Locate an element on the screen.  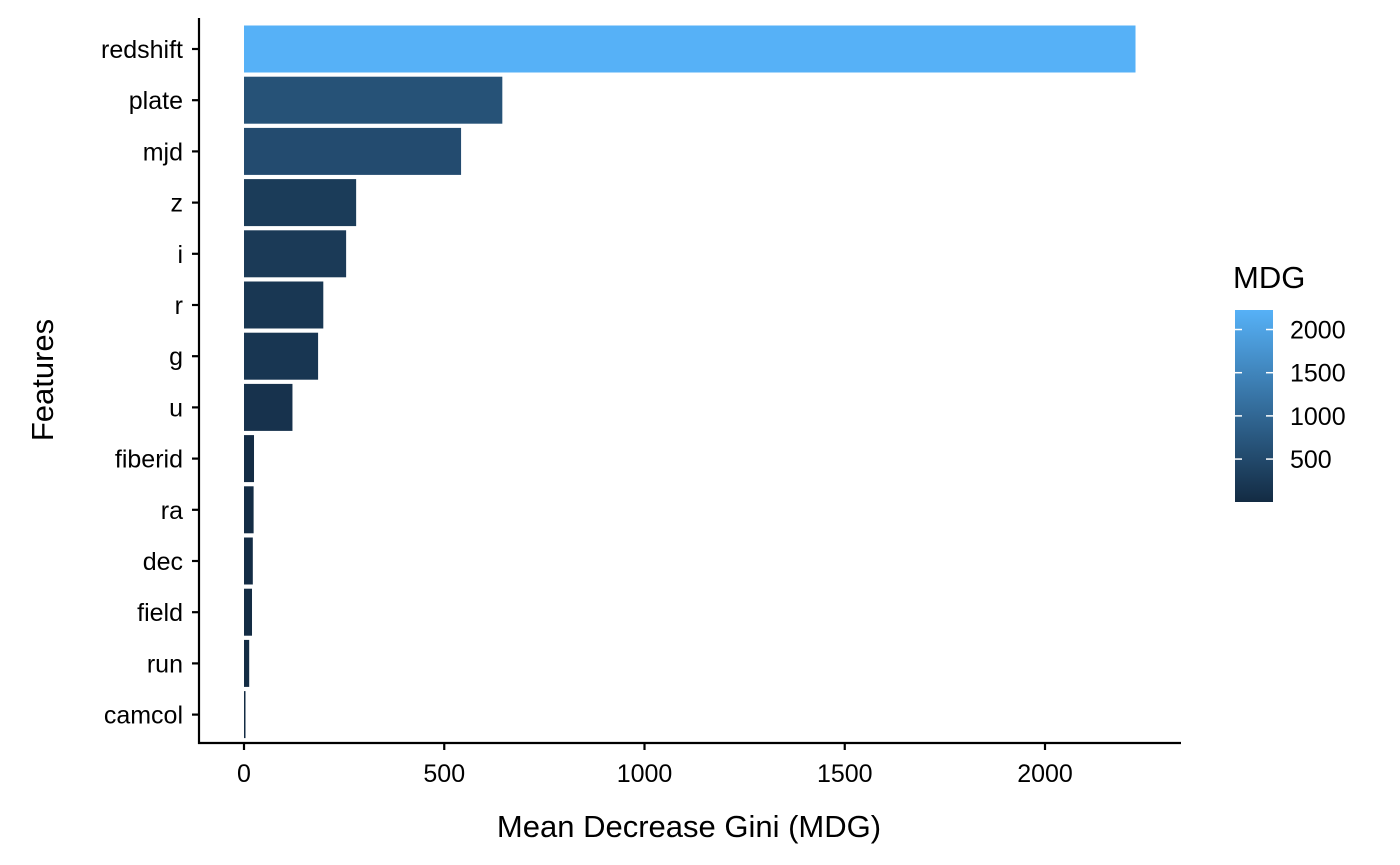
y-axis-title: Features is located at coordinates (42, 380).